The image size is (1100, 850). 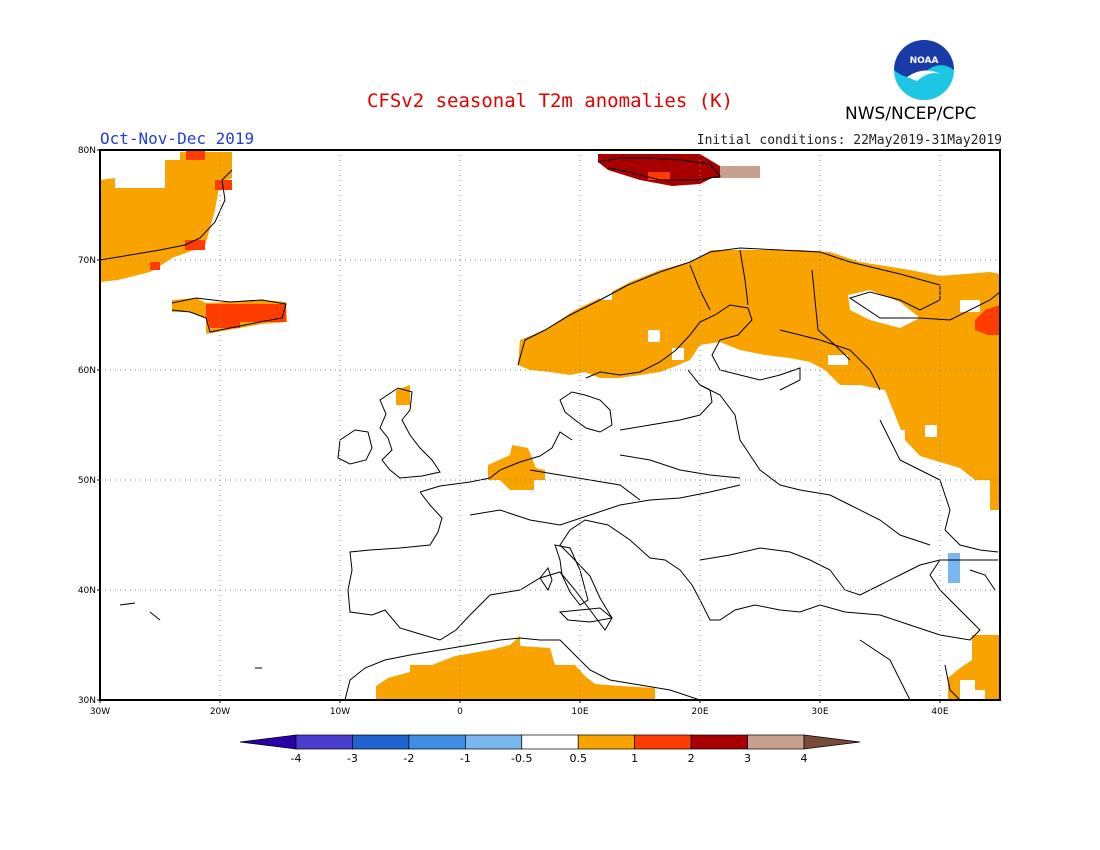 What do you see at coordinates (579, 712) in the screenshot?
I see `lon-label: 10E` at bounding box center [579, 712].